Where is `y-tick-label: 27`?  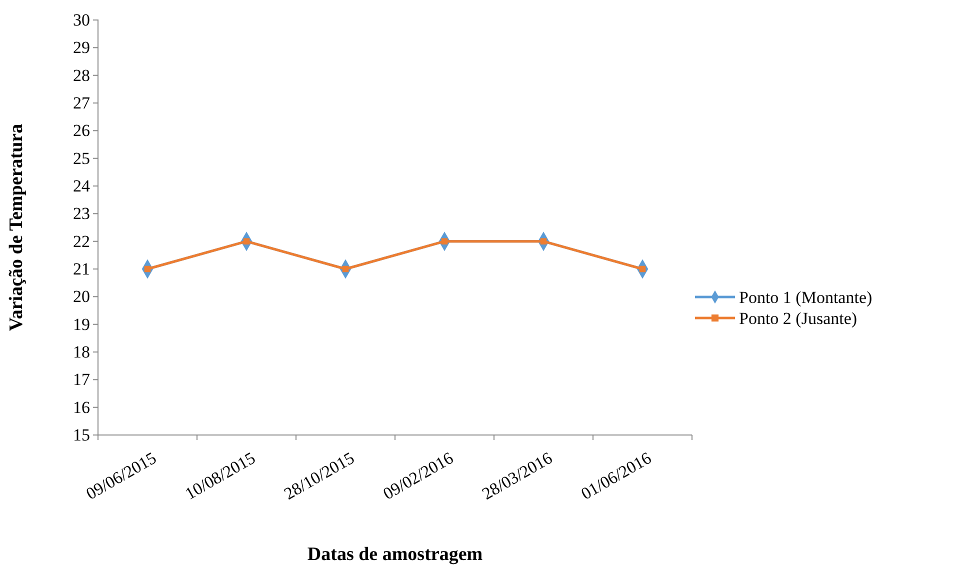 y-tick-label: 27 is located at coordinates (81, 102).